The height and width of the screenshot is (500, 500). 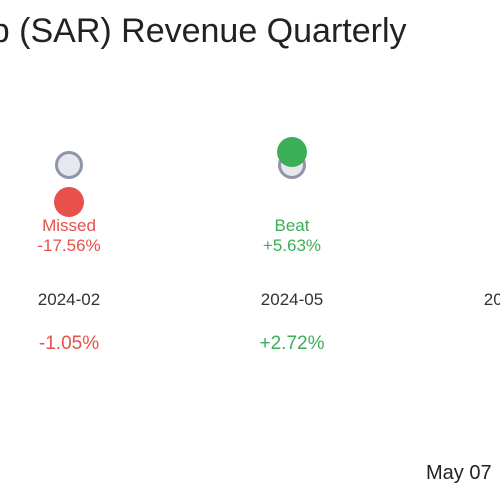 I want to click on outcome-label: Missed, so click(x=69, y=225).